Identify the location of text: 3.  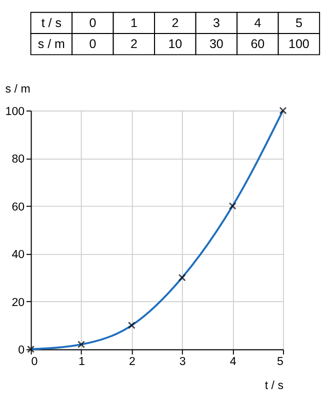
(216, 23).